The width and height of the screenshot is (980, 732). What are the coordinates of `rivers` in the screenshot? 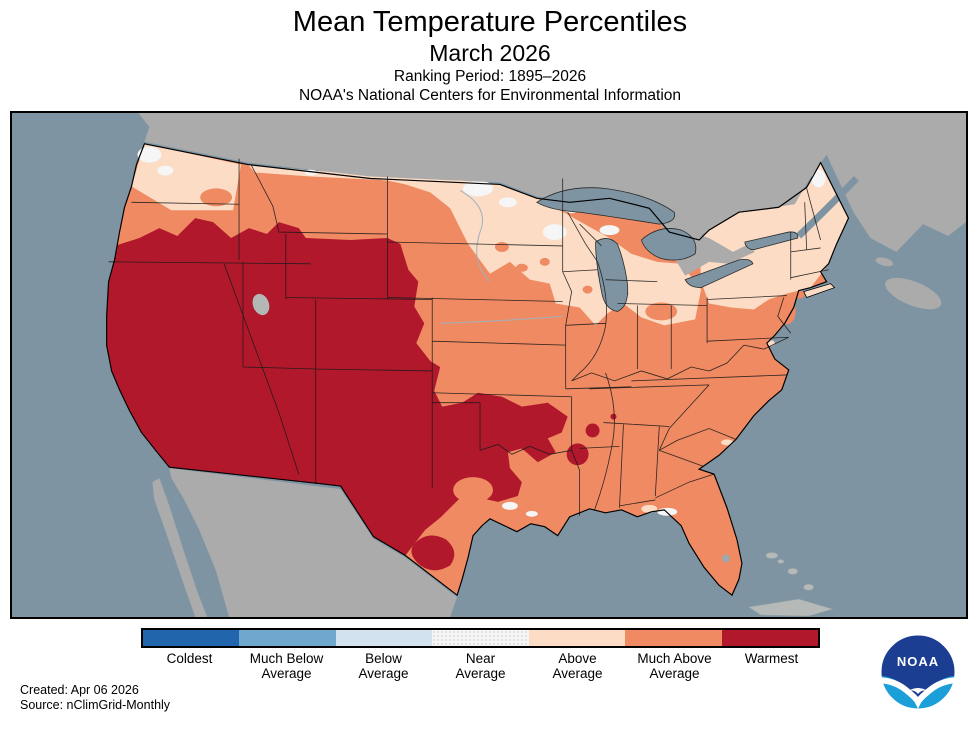 It's located at (501, 256).